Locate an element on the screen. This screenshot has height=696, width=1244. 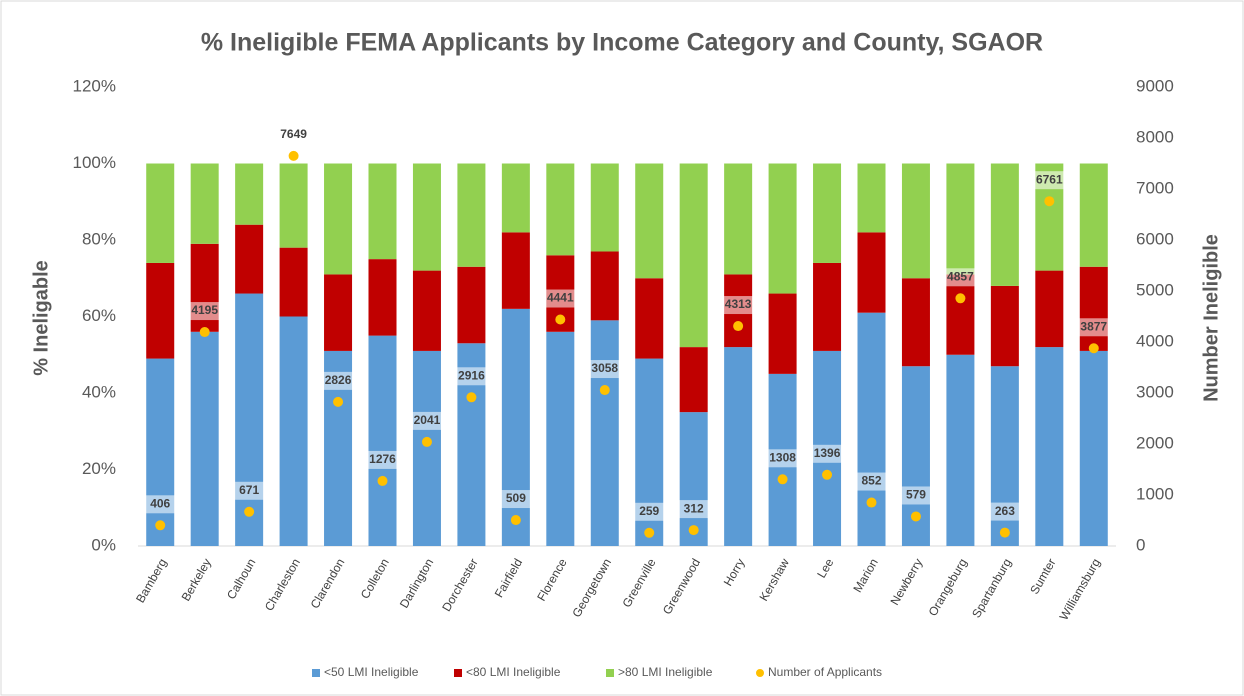
data-label: 1276 is located at coordinates (382, 459).